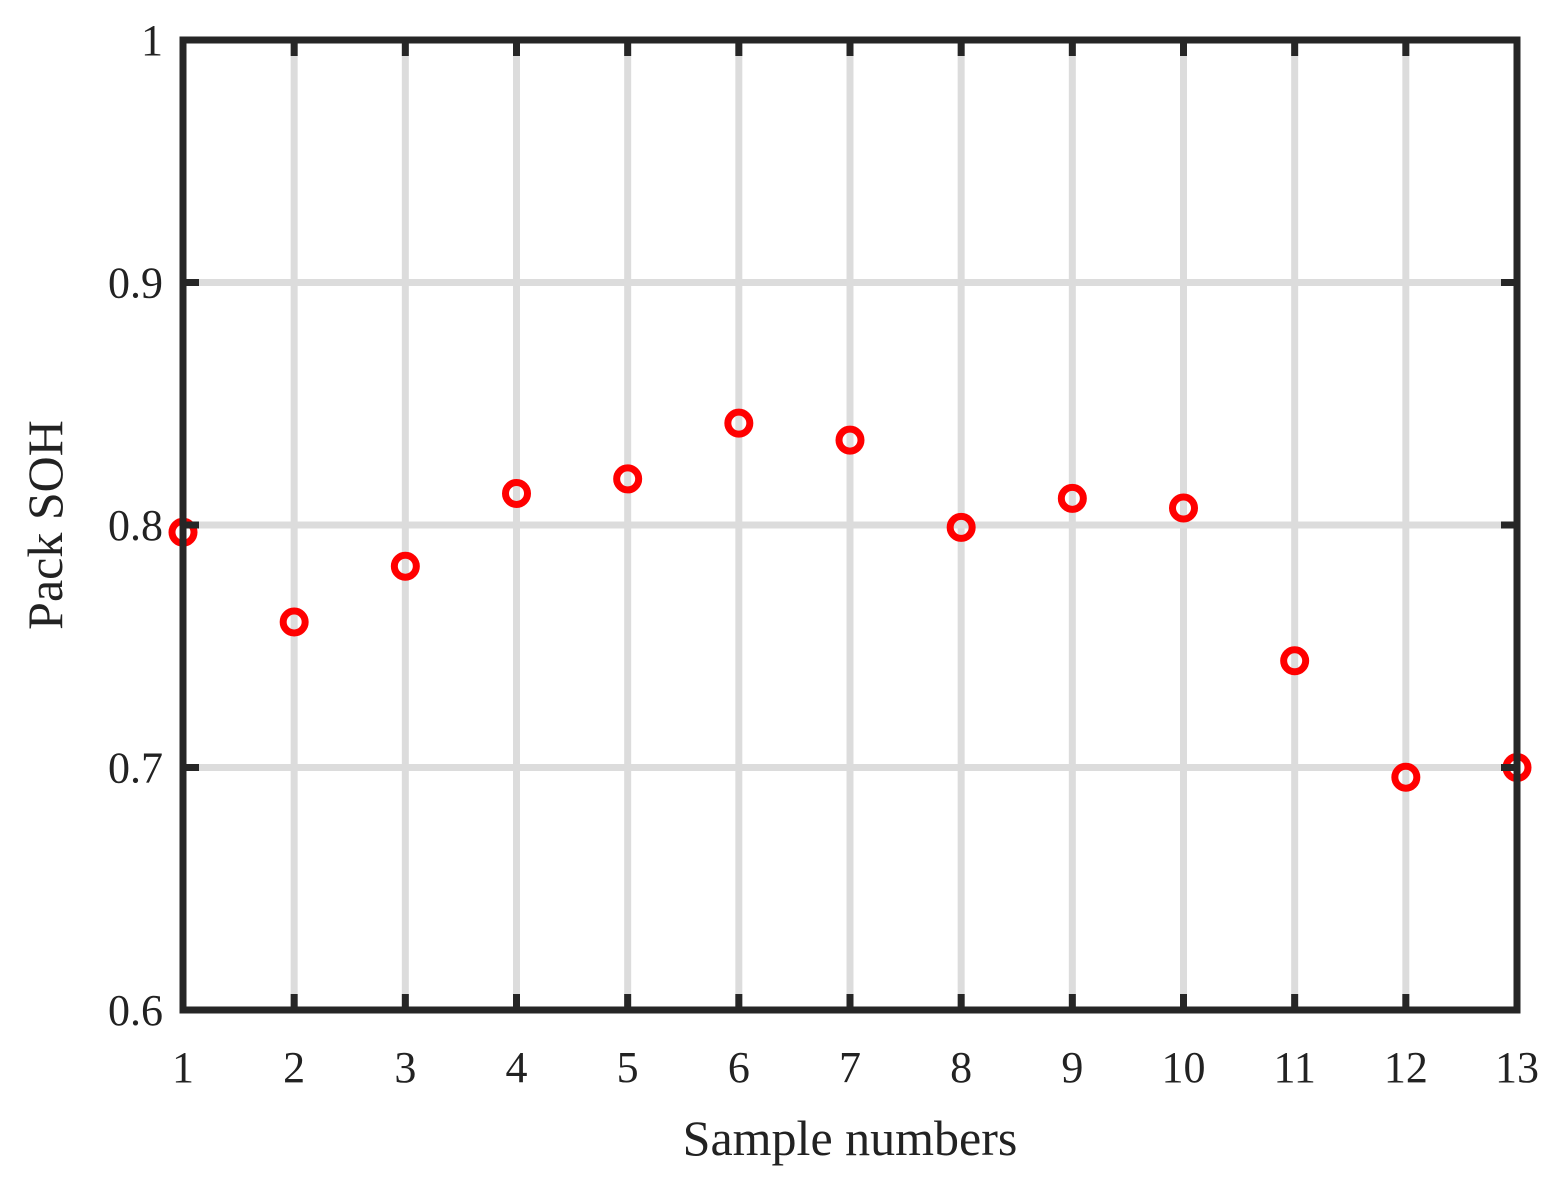 The width and height of the screenshot is (1566, 1190). I want to click on y-tick-label: 0.6, so click(135, 1010).